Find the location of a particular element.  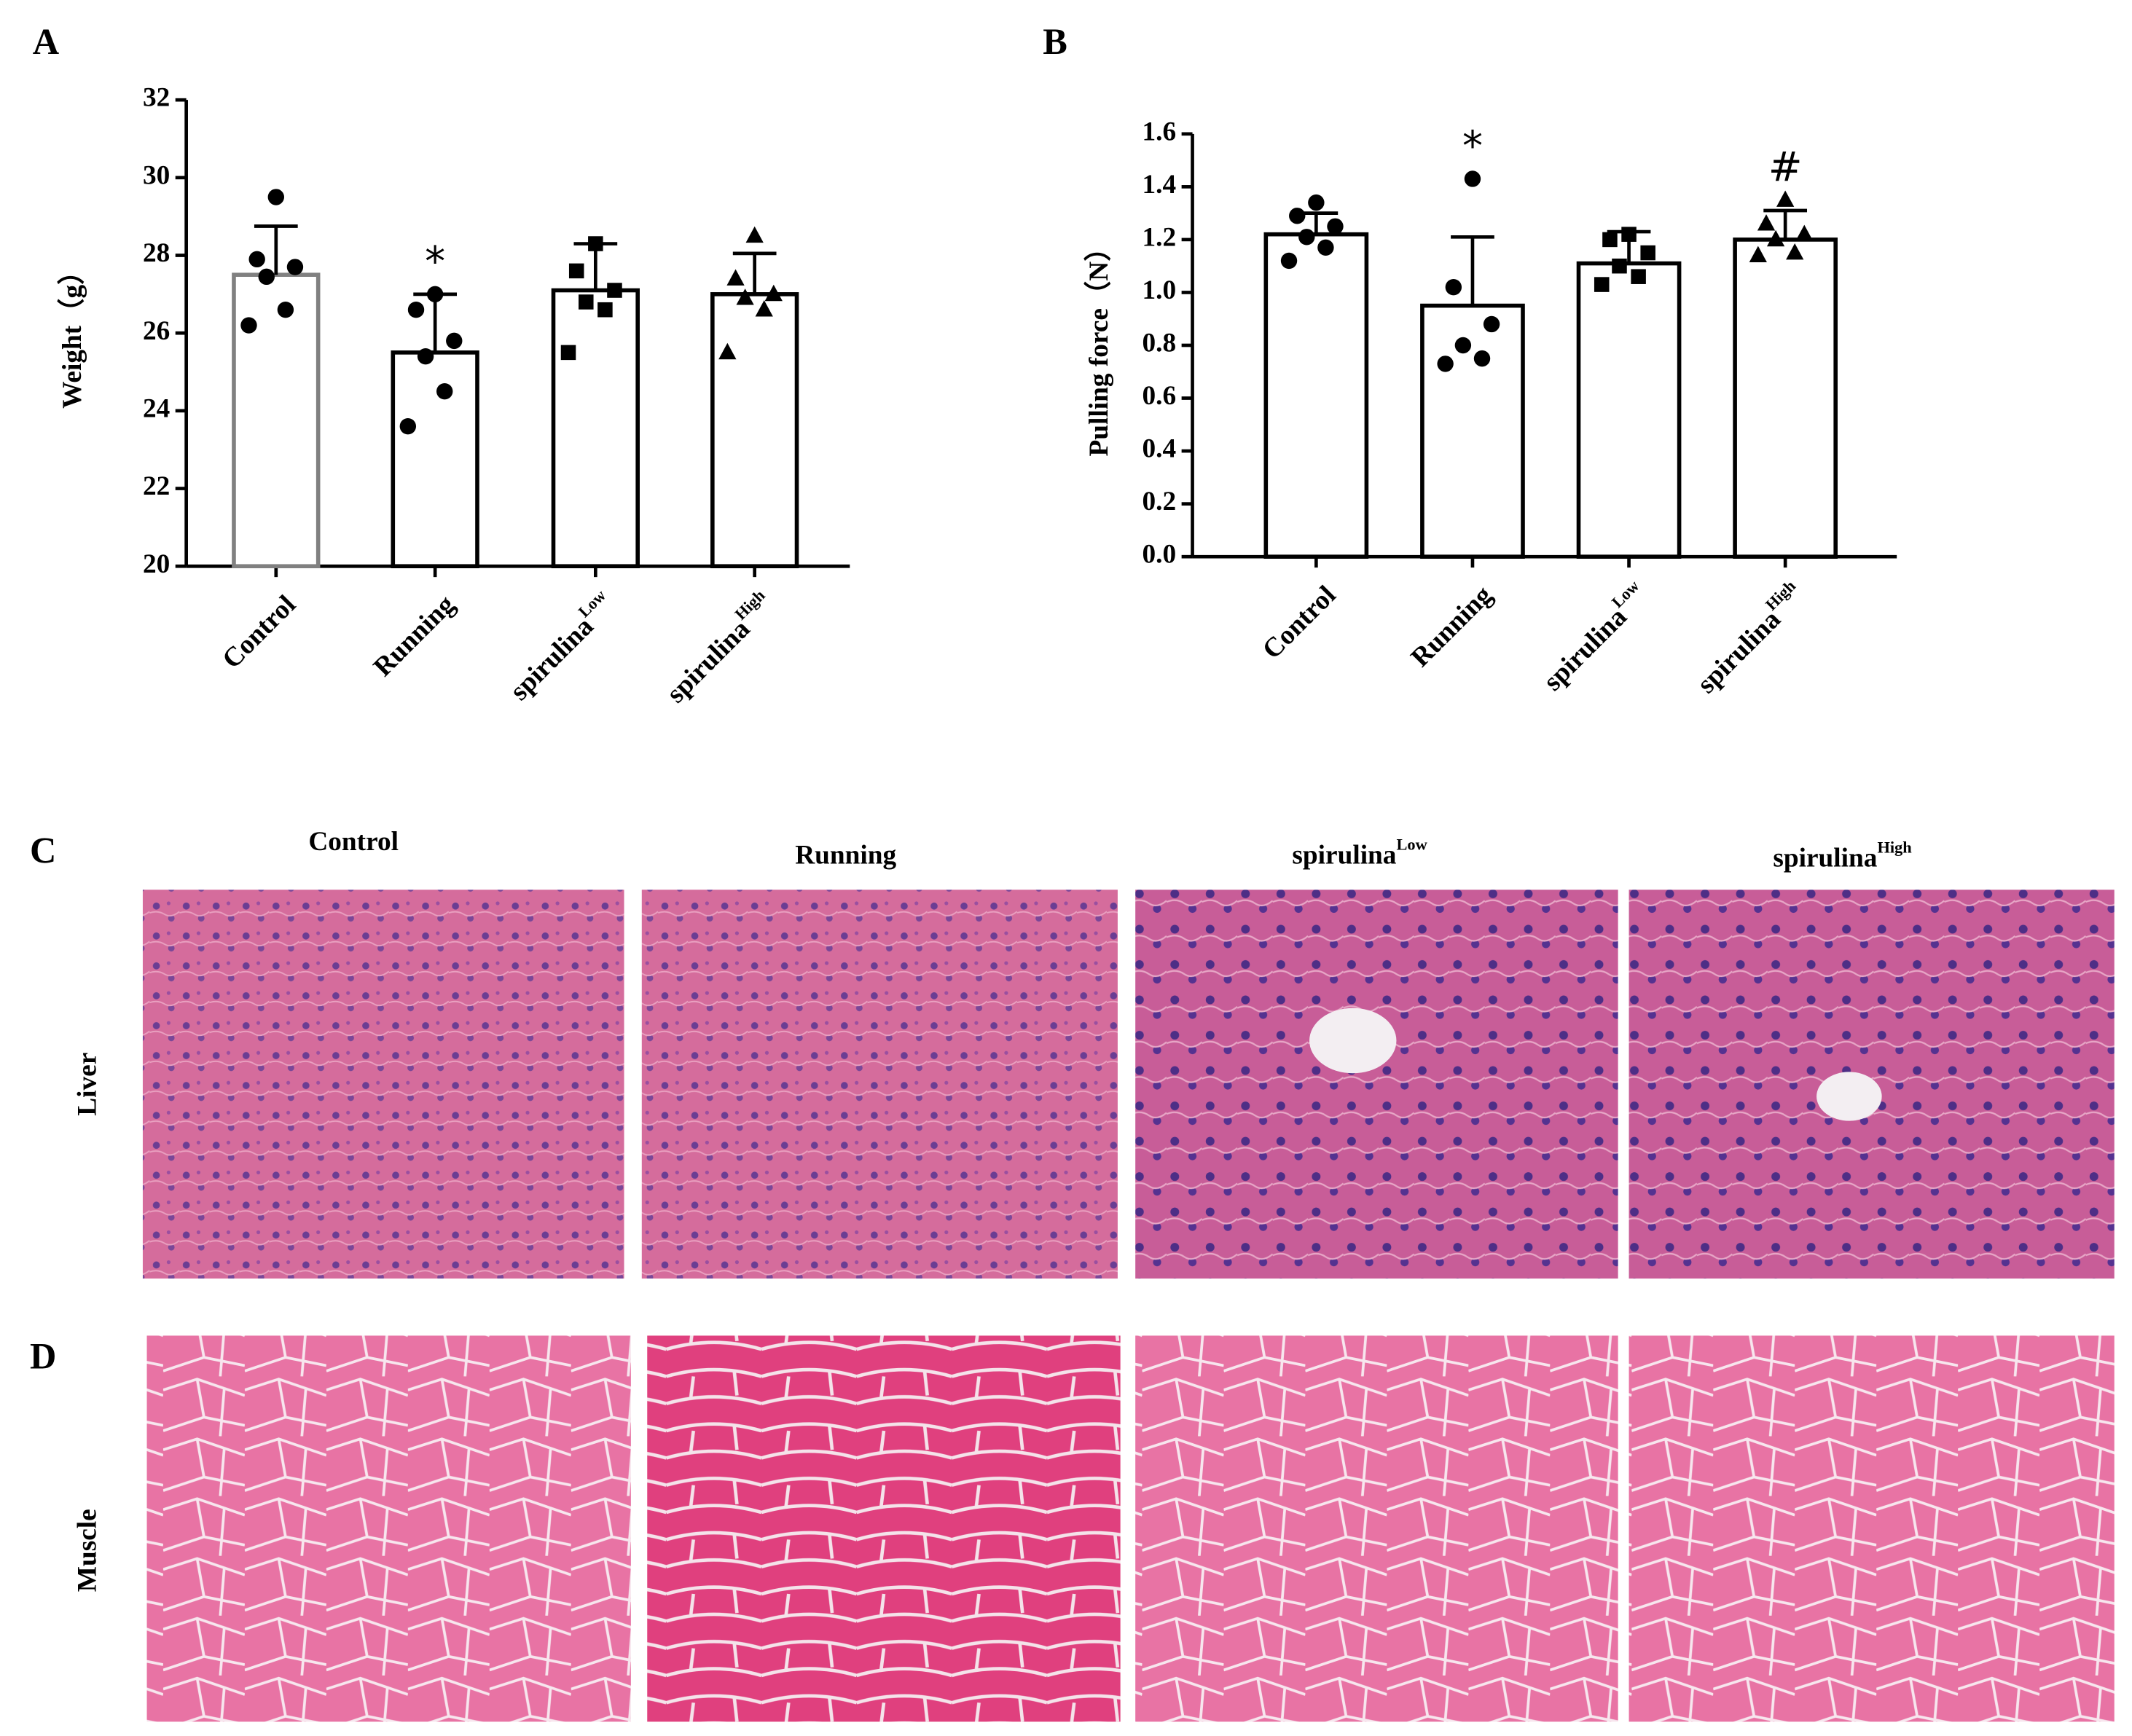

y-tick-label: 0.4 is located at coordinates (1160, 449).